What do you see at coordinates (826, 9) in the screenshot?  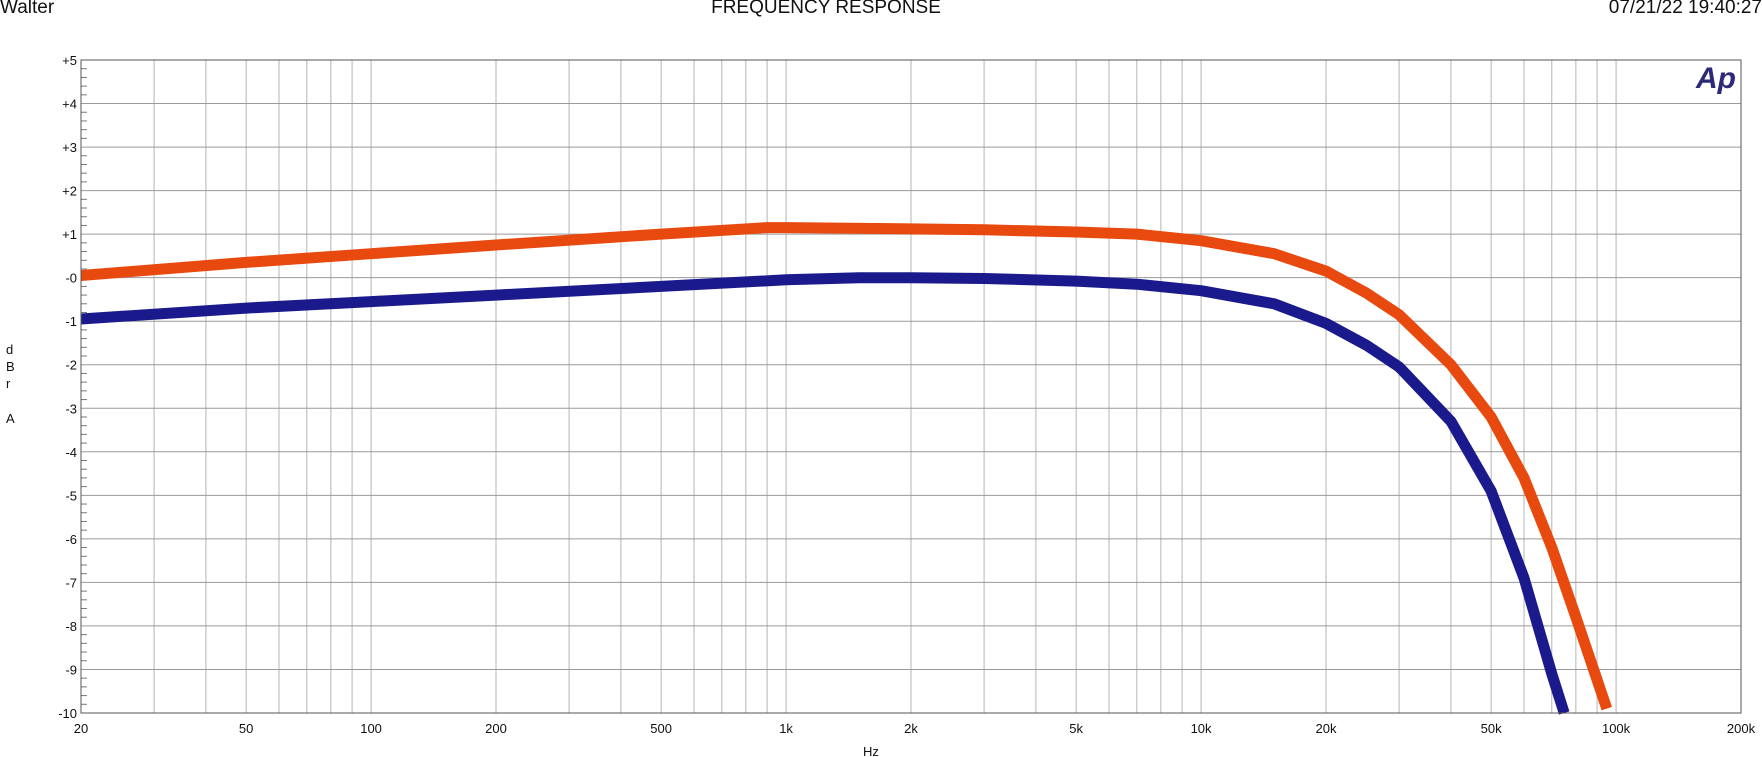 I see `chart-title: FREQUENCY RESPONSE` at bounding box center [826, 9].